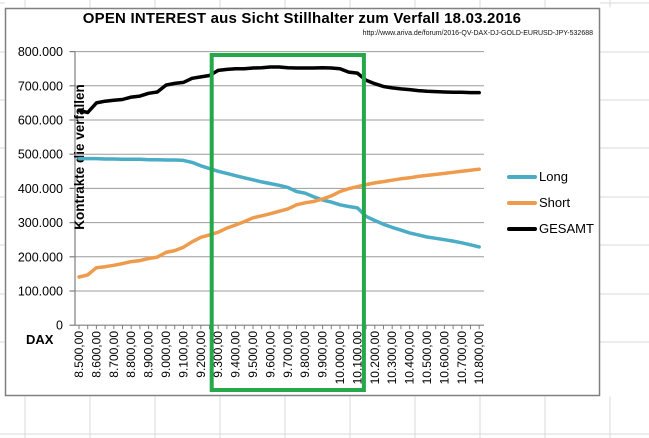 This screenshot has width=649, height=438. Describe the element at coordinates (40, 52) in the screenshot. I see `y-tick-label: 800.000` at that location.